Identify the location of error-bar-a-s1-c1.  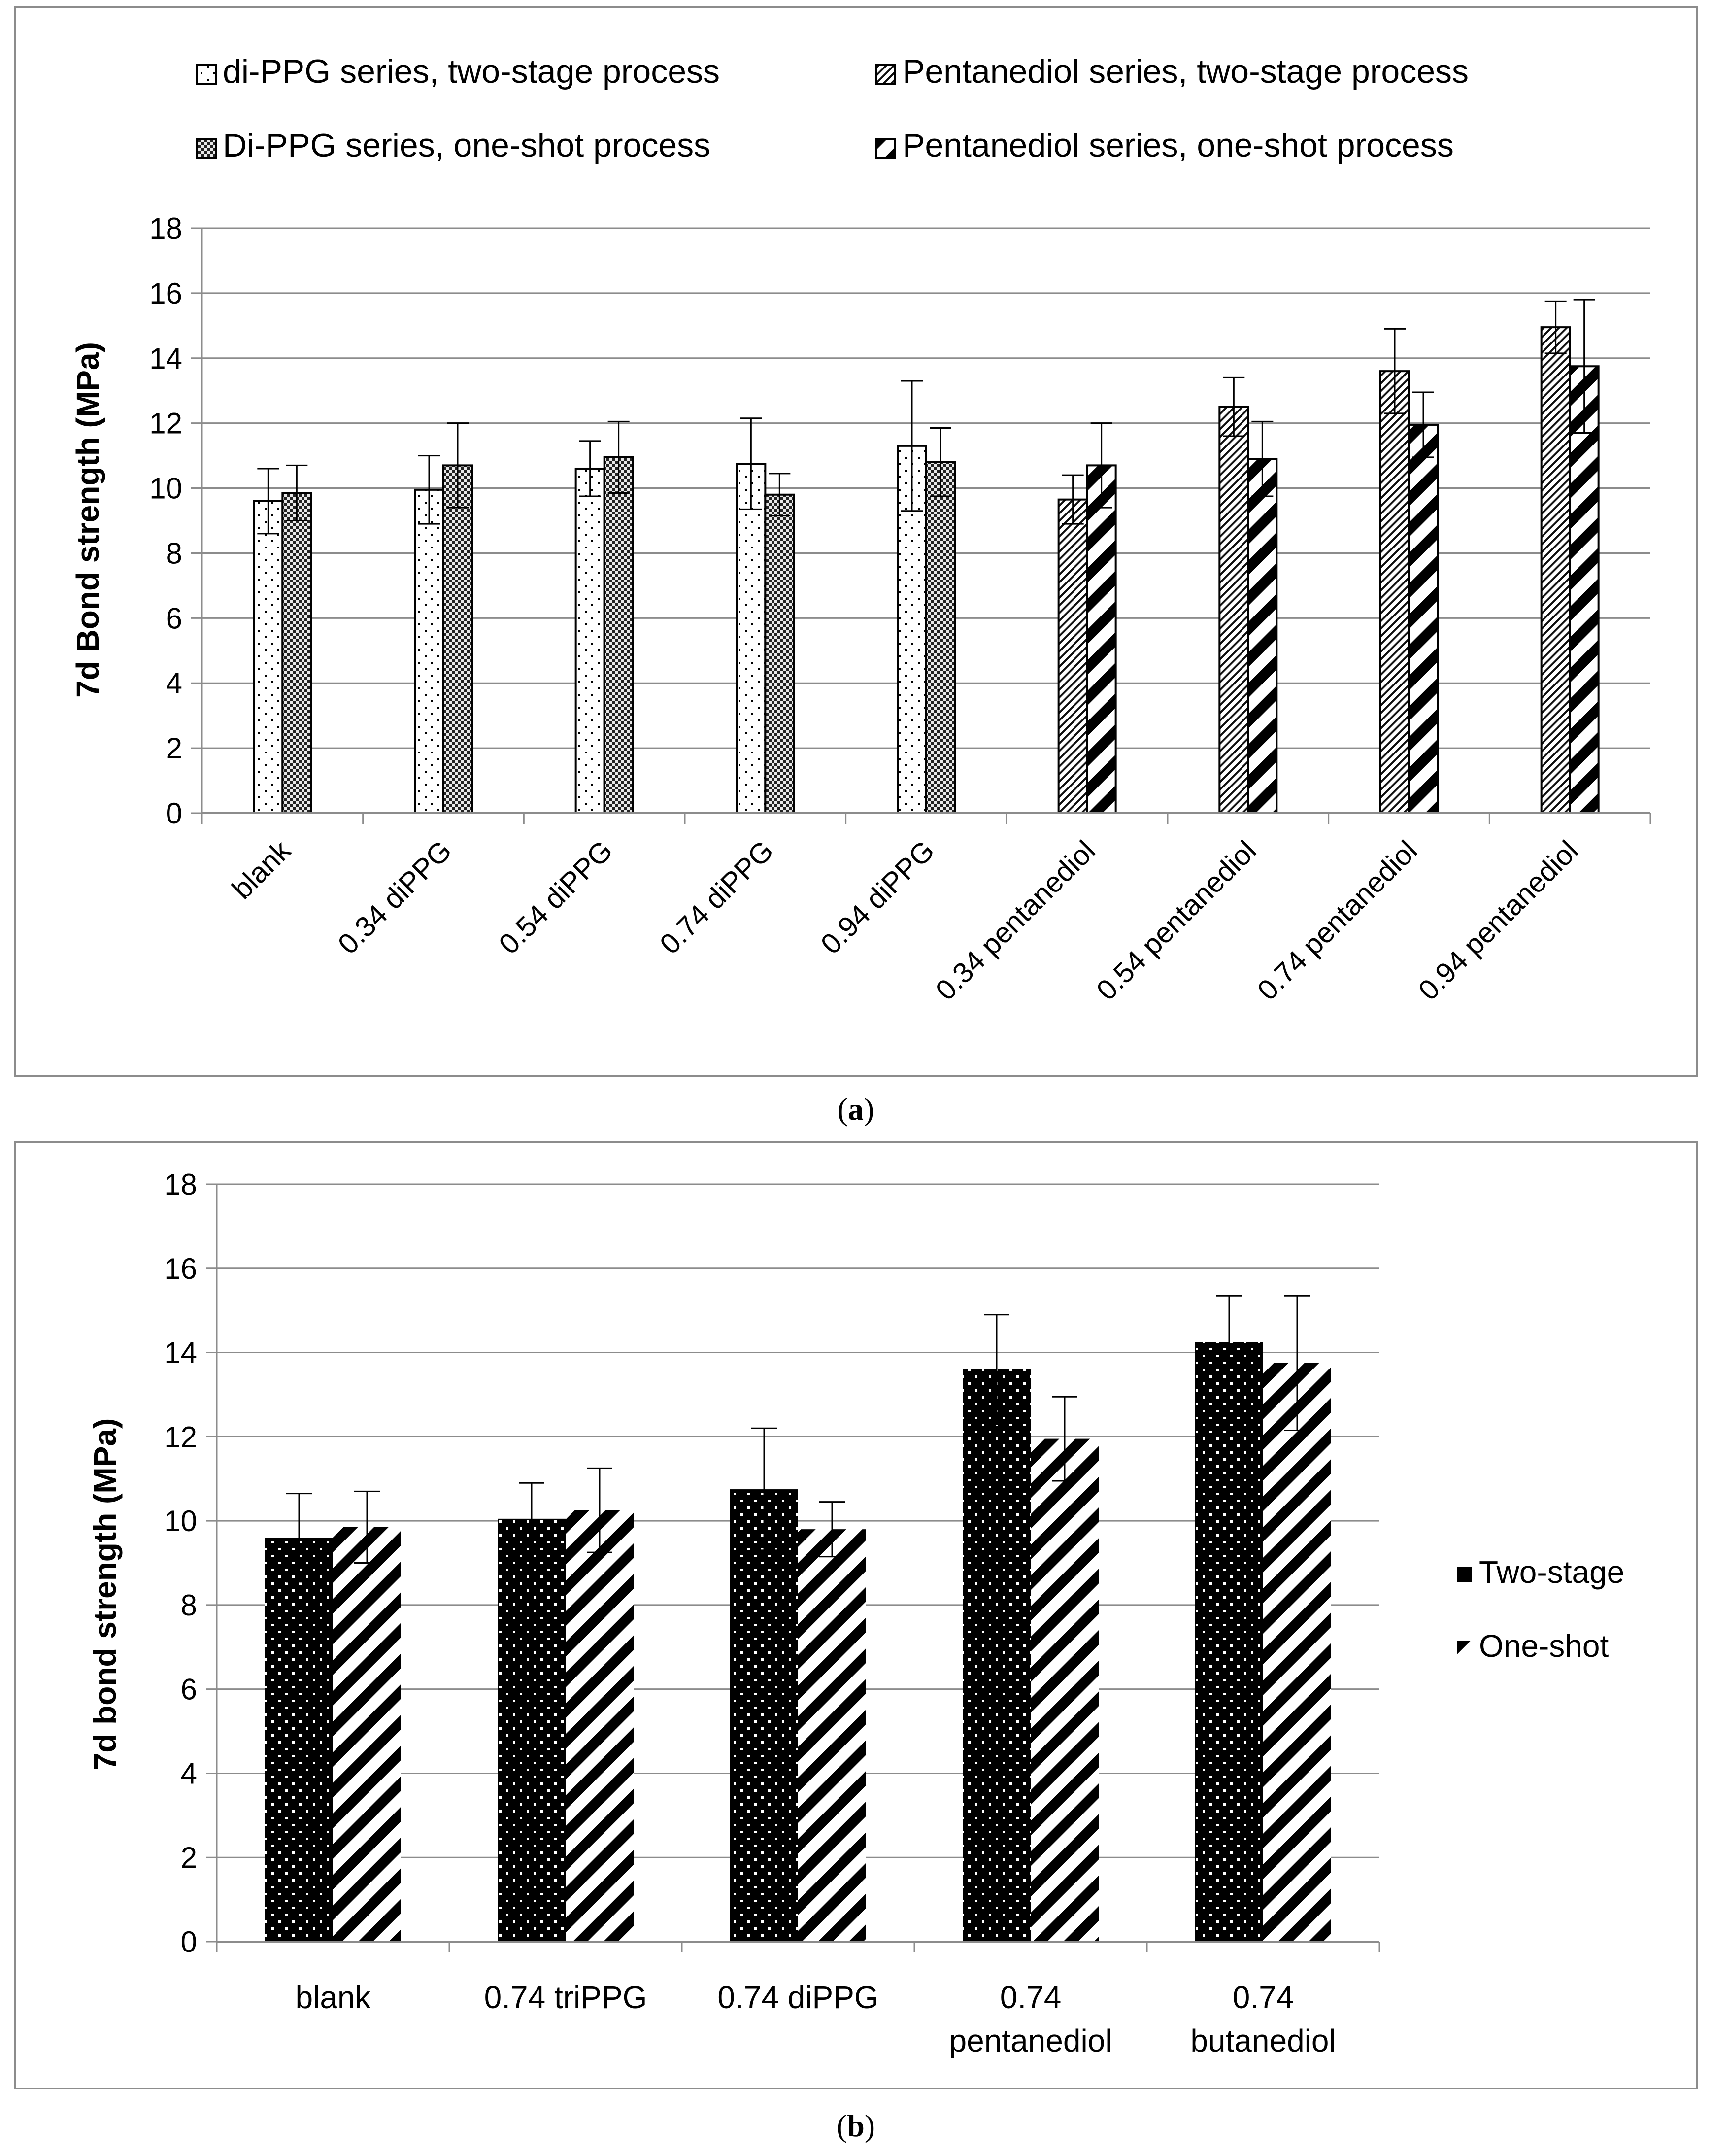
(458, 465).